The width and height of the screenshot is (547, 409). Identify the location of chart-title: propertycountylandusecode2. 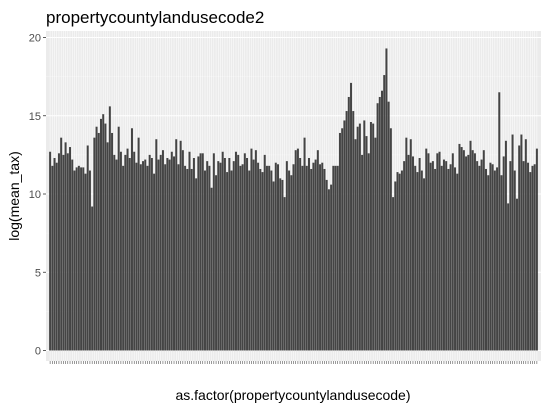
(155, 17).